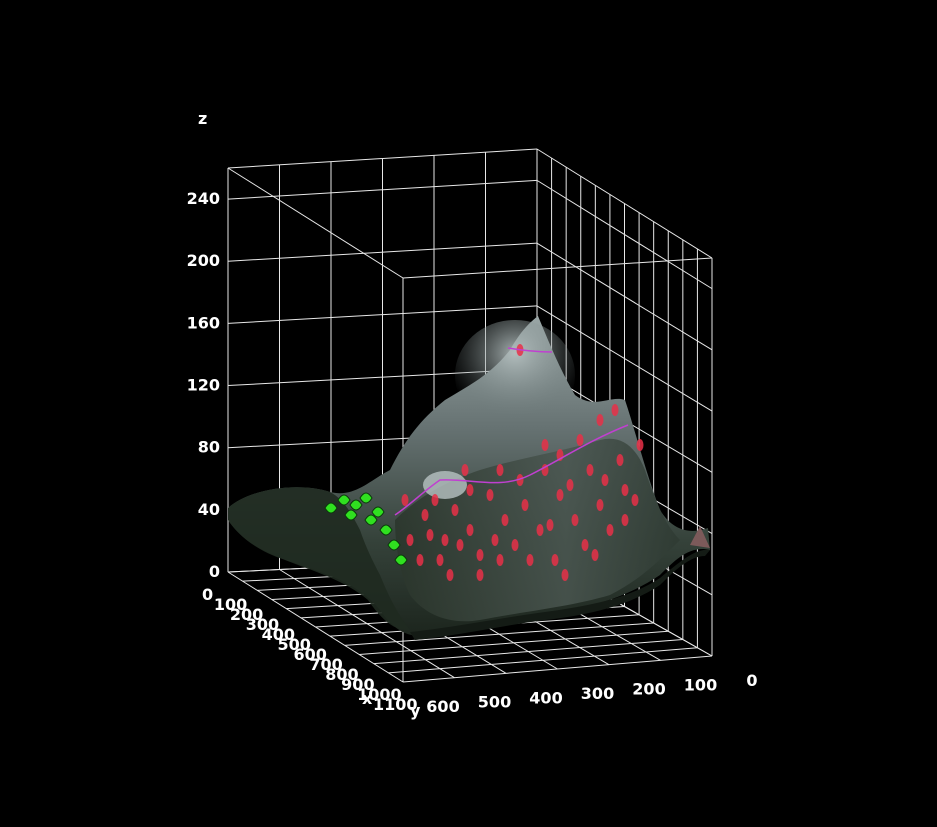 Image resolution: width=937 pixels, height=827 pixels. I want to click on x-tick-label: 100, so click(230, 604).